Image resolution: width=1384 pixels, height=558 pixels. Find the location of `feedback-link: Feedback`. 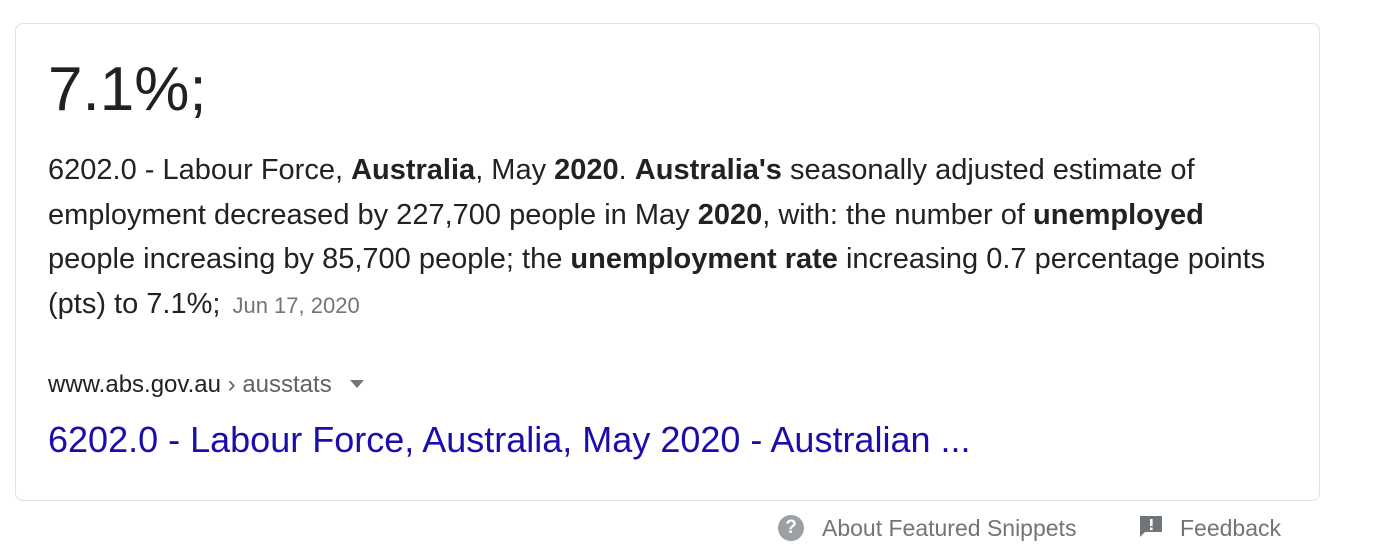

feedback-link: Feedback is located at coordinates (1231, 528).